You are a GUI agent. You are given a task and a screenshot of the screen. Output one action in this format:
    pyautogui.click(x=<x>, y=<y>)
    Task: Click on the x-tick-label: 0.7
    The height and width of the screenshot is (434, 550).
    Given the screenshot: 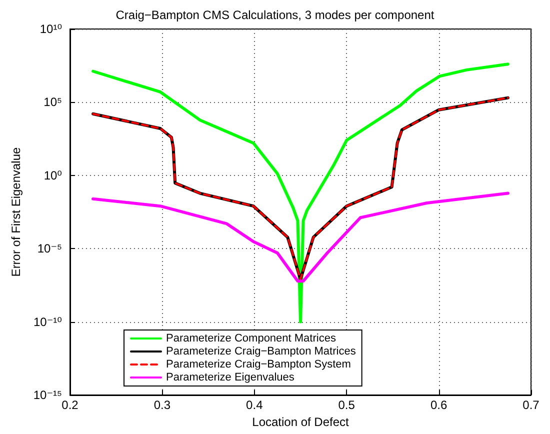 What is the action you would take?
    pyautogui.click(x=531, y=405)
    